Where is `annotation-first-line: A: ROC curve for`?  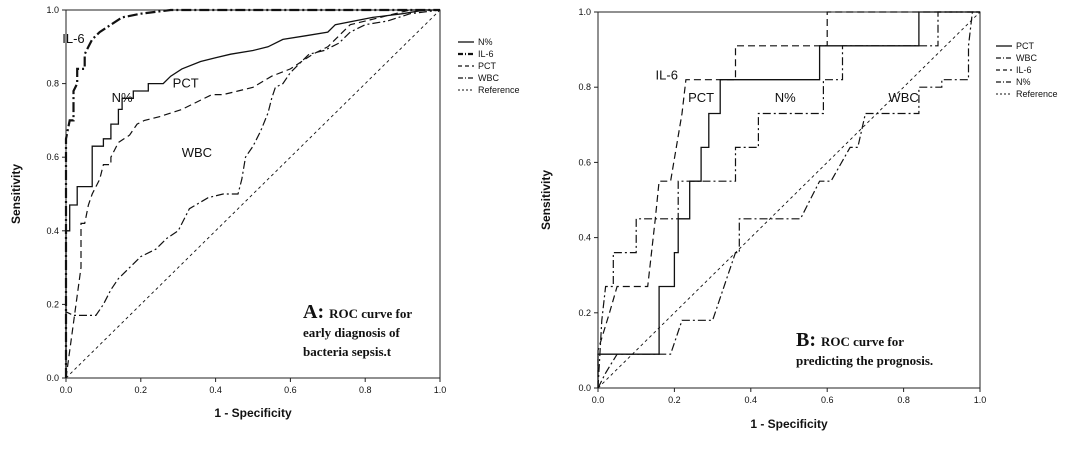
annotation-first-line: A: ROC curve for is located at coordinates (357, 312).